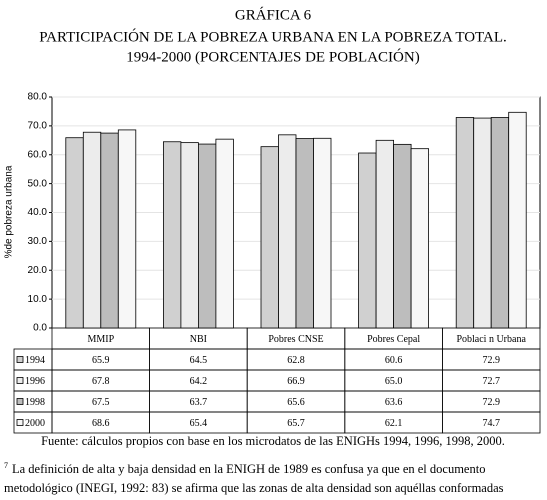 This screenshot has height=500, width=547. What do you see at coordinates (394, 423) in the screenshot?
I see `data-label: 62.1` at bounding box center [394, 423].